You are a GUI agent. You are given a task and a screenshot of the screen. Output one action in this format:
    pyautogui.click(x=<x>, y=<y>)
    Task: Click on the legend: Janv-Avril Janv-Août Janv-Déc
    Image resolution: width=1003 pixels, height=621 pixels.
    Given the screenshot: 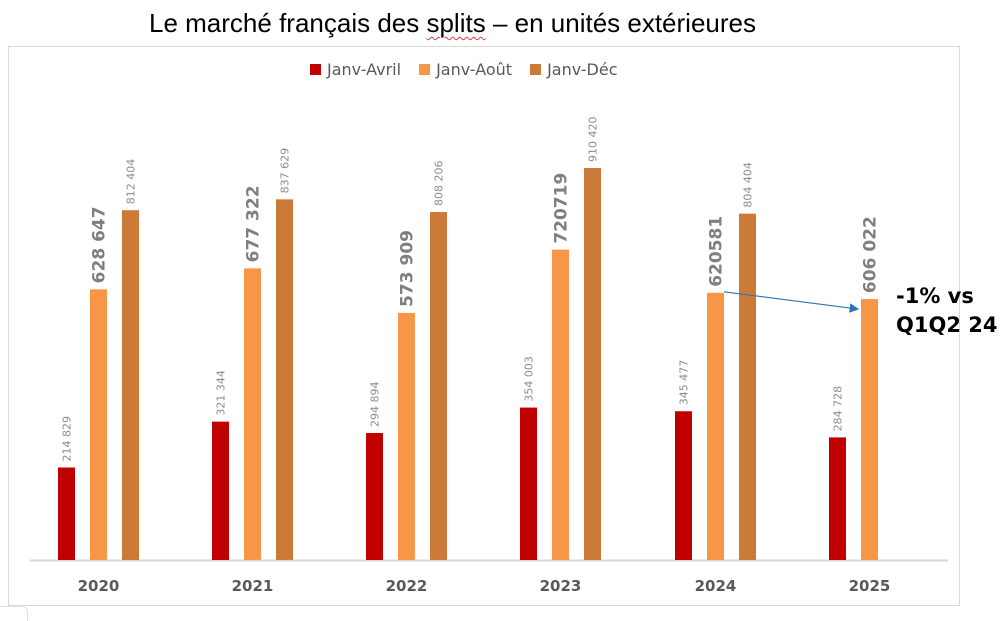 What is the action you would take?
    pyautogui.click(x=464, y=69)
    